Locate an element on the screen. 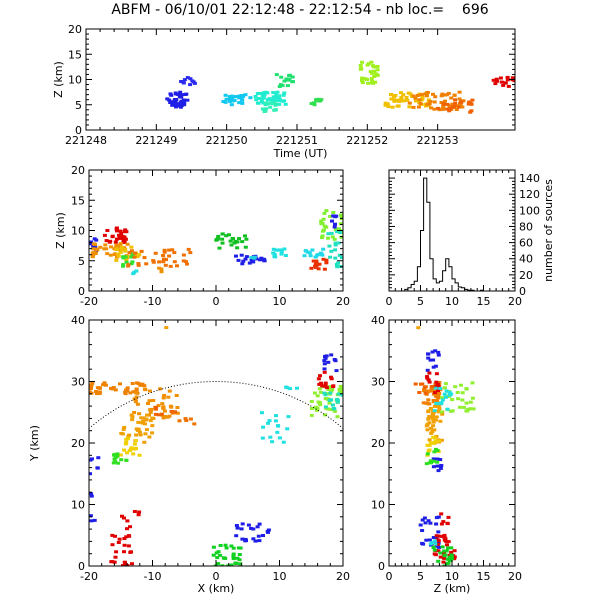  x-height-panel: -20 -10 0 10 20 0 5 10 15 20 Z (km) is located at coordinates (202, 236).